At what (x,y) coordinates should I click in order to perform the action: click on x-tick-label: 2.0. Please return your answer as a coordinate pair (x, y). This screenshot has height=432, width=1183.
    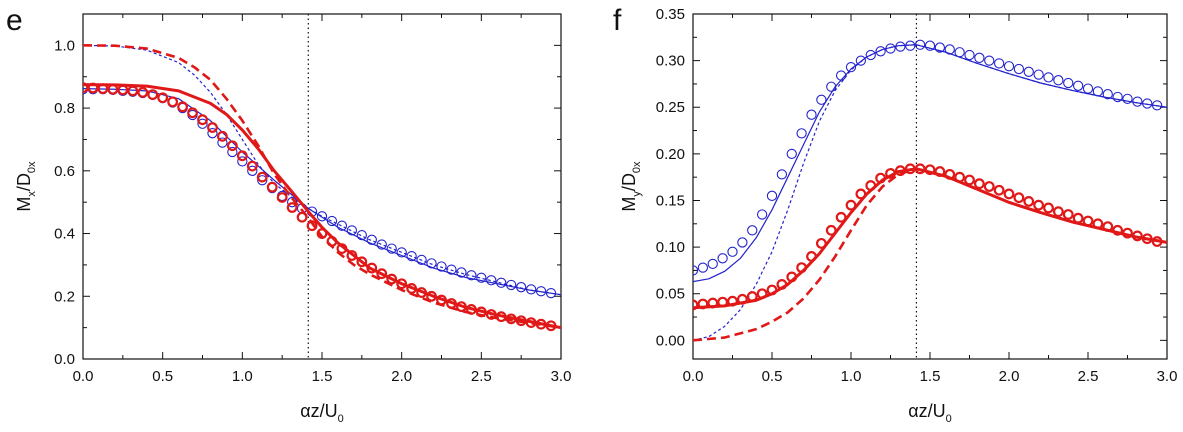
    Looking at the image, I should click on (1009, 376).